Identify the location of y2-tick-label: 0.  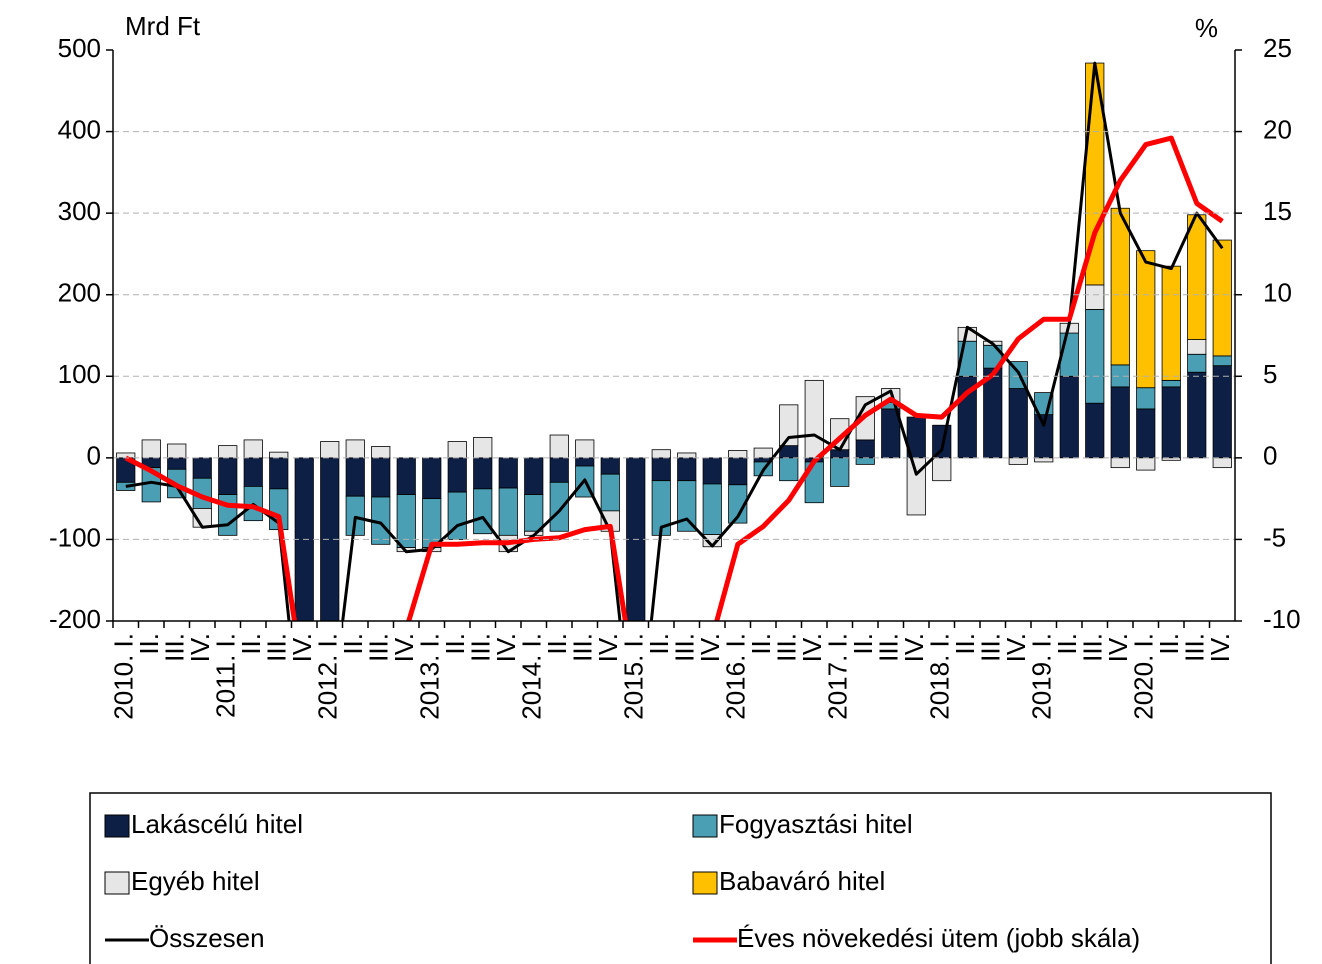
(1270, 456).